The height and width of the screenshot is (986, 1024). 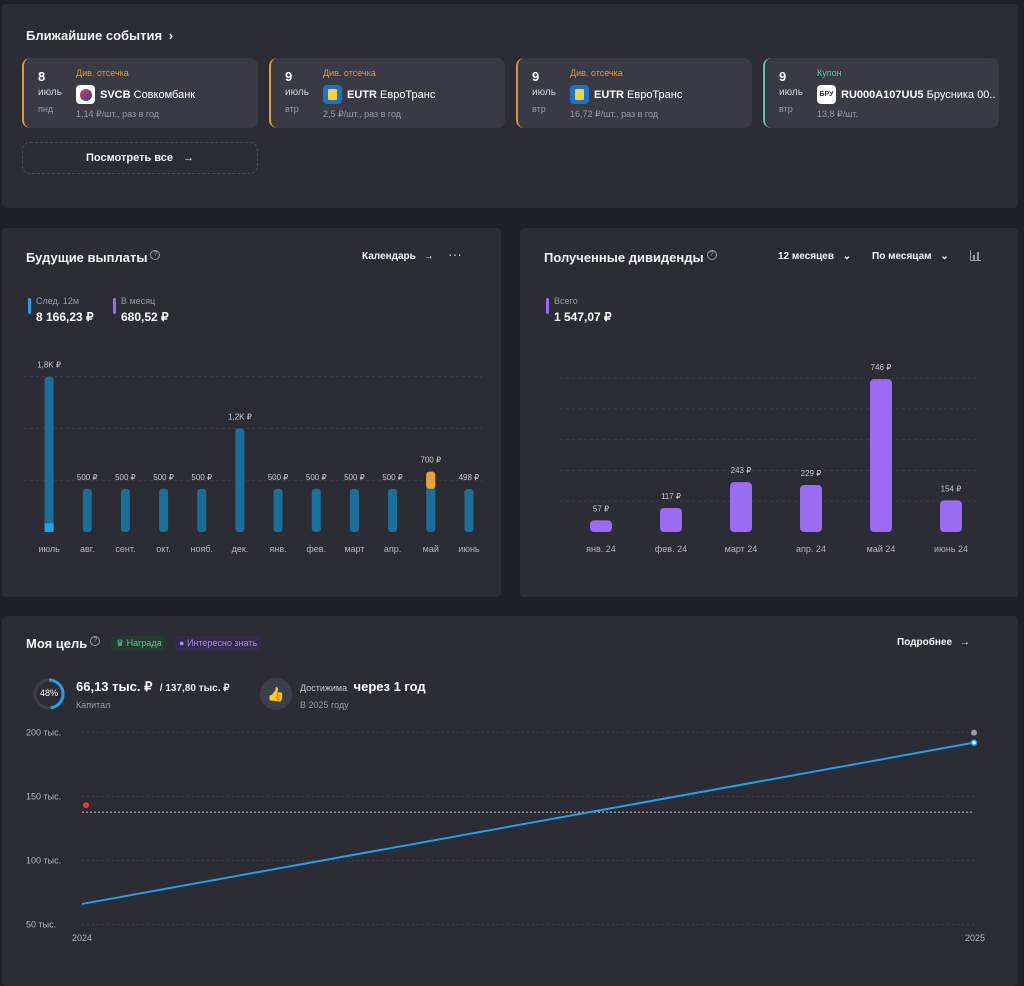 I want to click on reward-chip: ♛ Награда, so click(x=139, y=643).